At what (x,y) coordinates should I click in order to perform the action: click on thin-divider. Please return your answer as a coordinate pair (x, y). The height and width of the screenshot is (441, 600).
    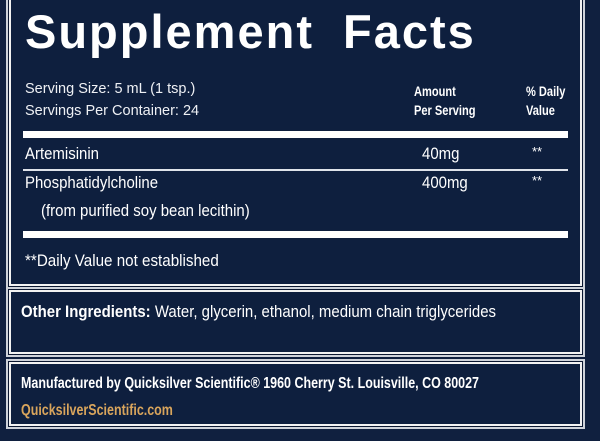
    Looking at the image, I should click on (295, 170).